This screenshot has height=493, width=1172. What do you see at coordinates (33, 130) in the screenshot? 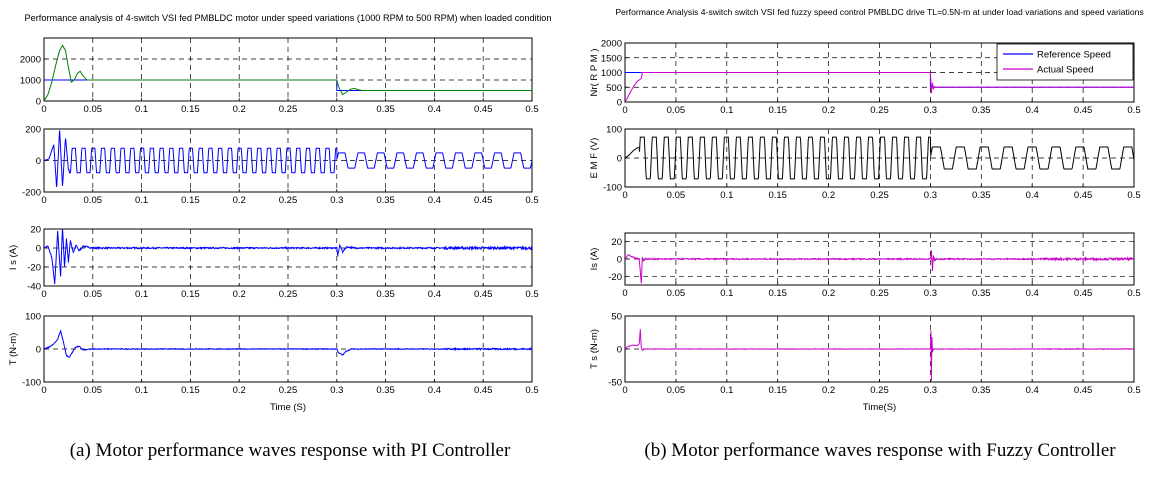
I see `y-tick-label: 200` at bounding box center [33, 130].